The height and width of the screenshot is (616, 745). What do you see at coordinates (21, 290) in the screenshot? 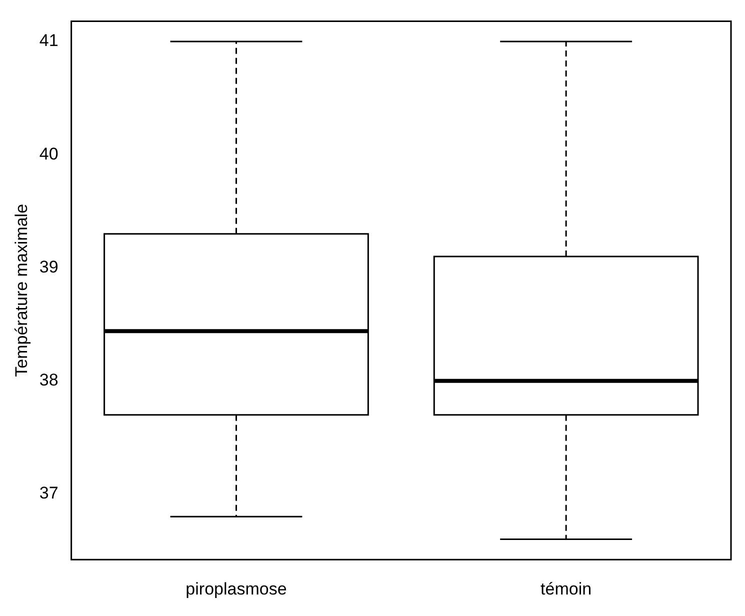
I see `y-axis-title: Température maximale` at bounding box center [21, 290].